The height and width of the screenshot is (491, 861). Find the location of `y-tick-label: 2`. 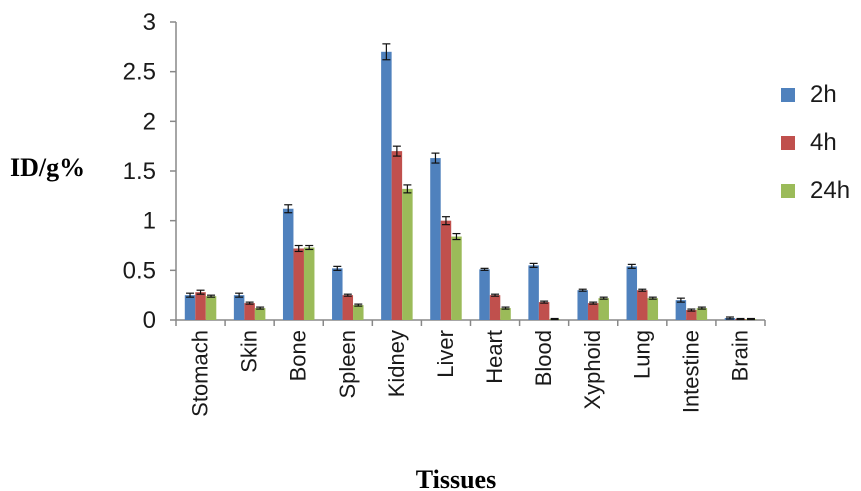

y-tick-label: 2 is located at coordinates (149, 121).